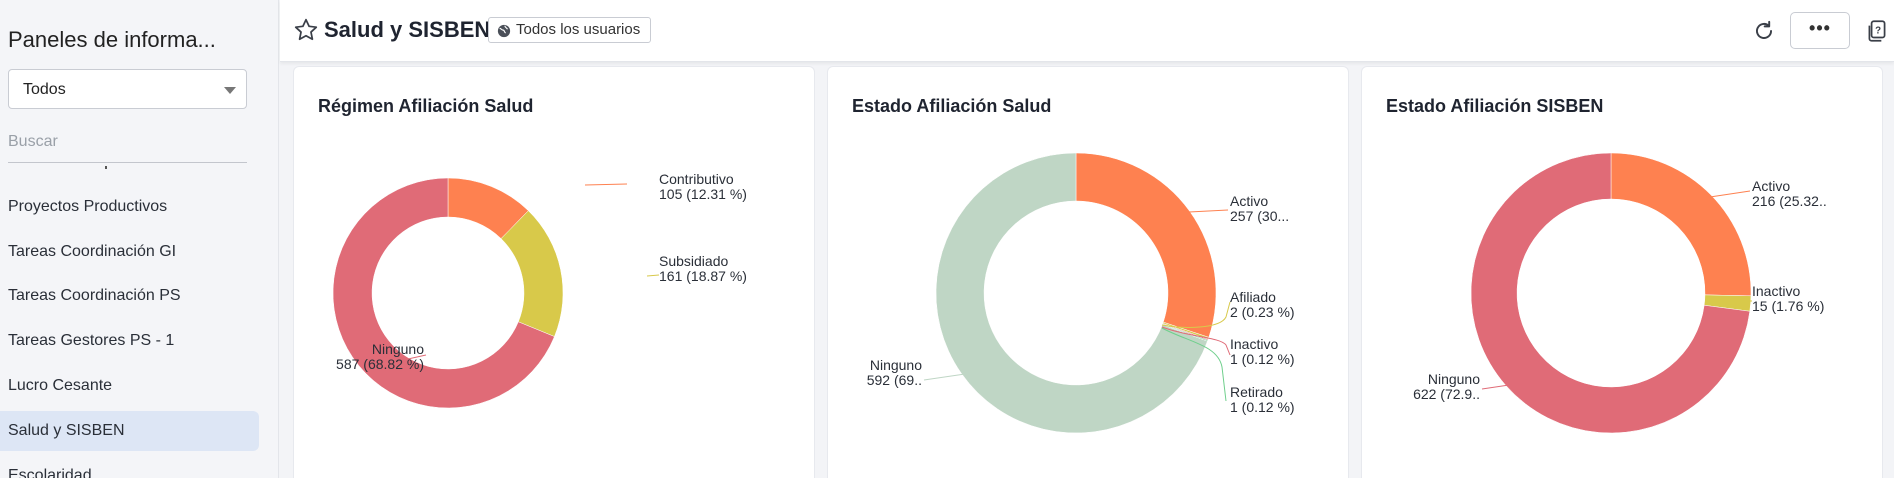 The width and height of the screenshot is (1894, 478). I want to click on slice-value-label: 105 (12.31 %), so click(703, 194).